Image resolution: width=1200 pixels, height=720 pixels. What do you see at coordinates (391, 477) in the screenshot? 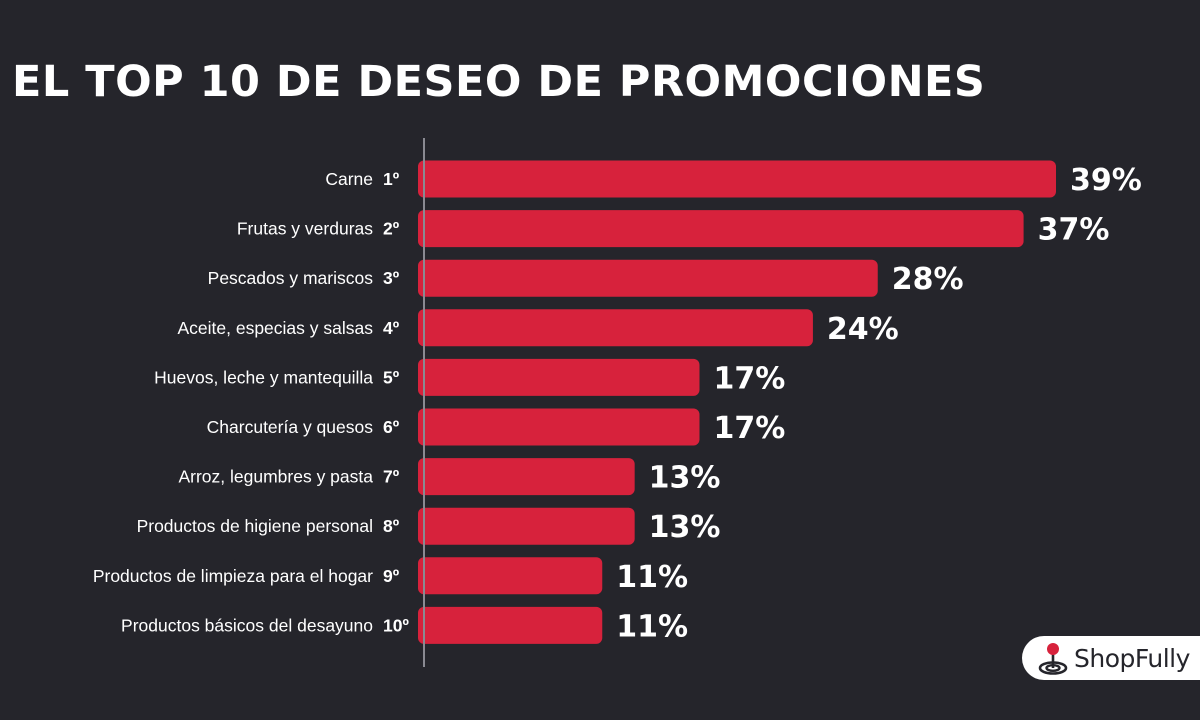
I see `rank-label: 7º` at bounding box center [391, 477].